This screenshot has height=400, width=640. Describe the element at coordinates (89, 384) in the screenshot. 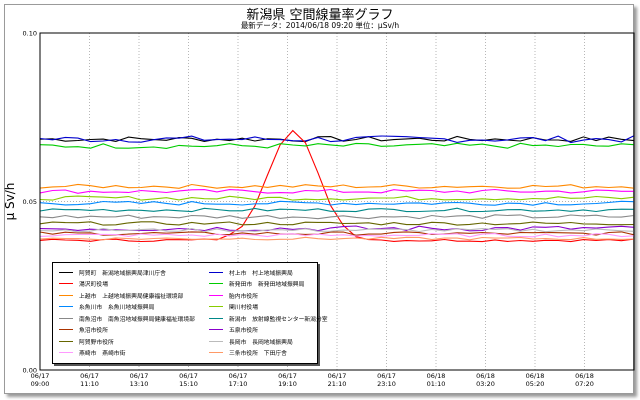

I see `x-tick-time: 11:10` at that location.